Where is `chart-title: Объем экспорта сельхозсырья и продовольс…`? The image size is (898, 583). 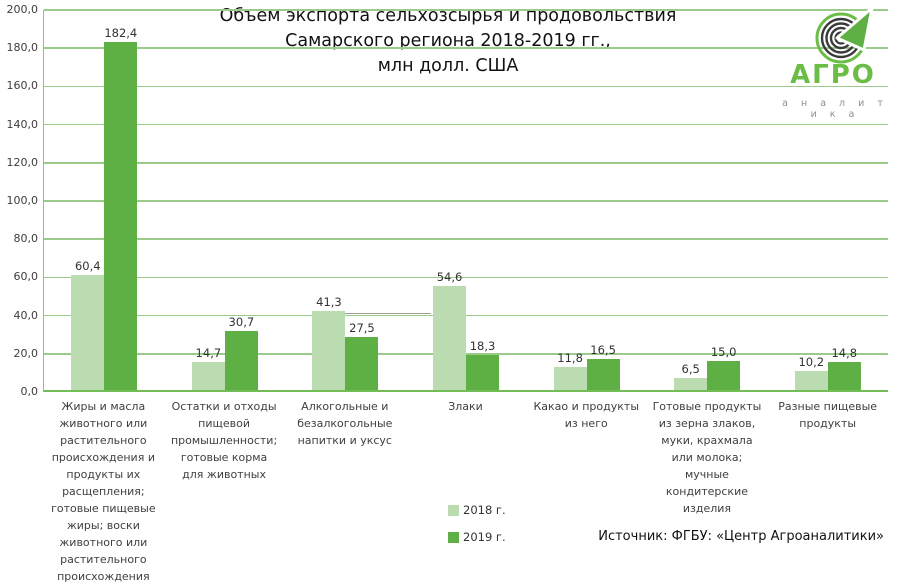 chart-title: Объем экспорта сельхозсырья и продовольс… is located at coordinates (448, 41).